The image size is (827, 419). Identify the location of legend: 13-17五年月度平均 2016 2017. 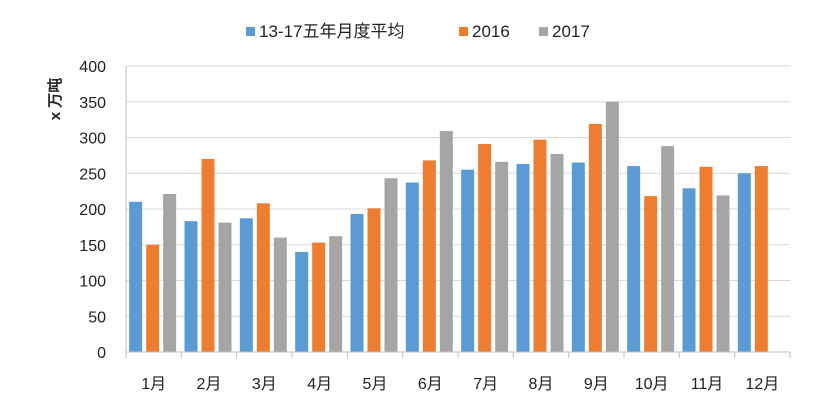
(418, 31).